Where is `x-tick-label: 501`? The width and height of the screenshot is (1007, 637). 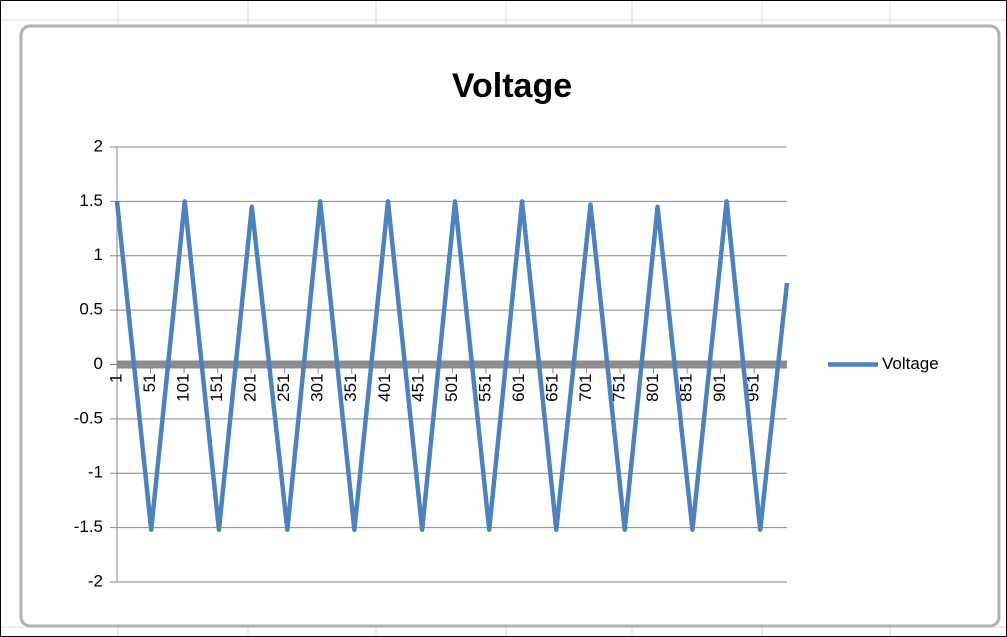 x-tick-label: 501 is located at coordinates (451, 388).